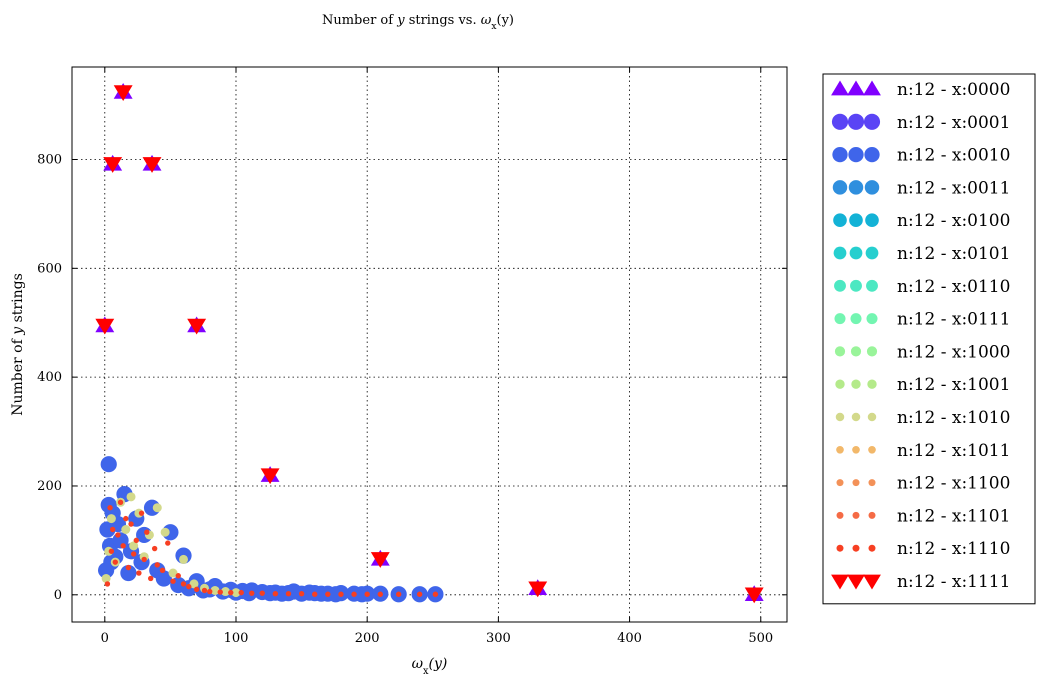 The height and width of the screenshot is (682, 1038). I want to click on legend-label: n:12 - x:1101, so click(953, 516).